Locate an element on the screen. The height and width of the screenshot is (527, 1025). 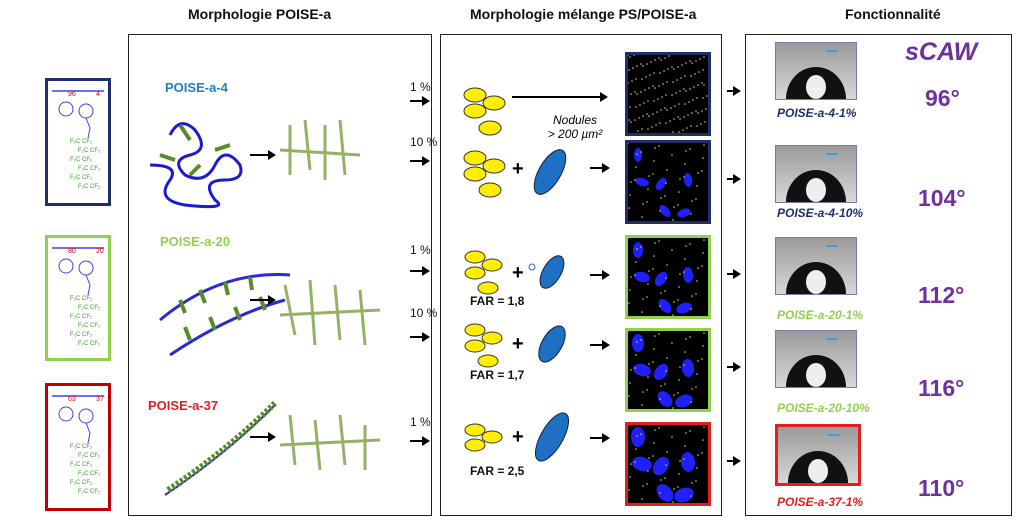
header-morphology-blend: Morphologie mélange PS/POISE-a is located at coordinates (583, 14).